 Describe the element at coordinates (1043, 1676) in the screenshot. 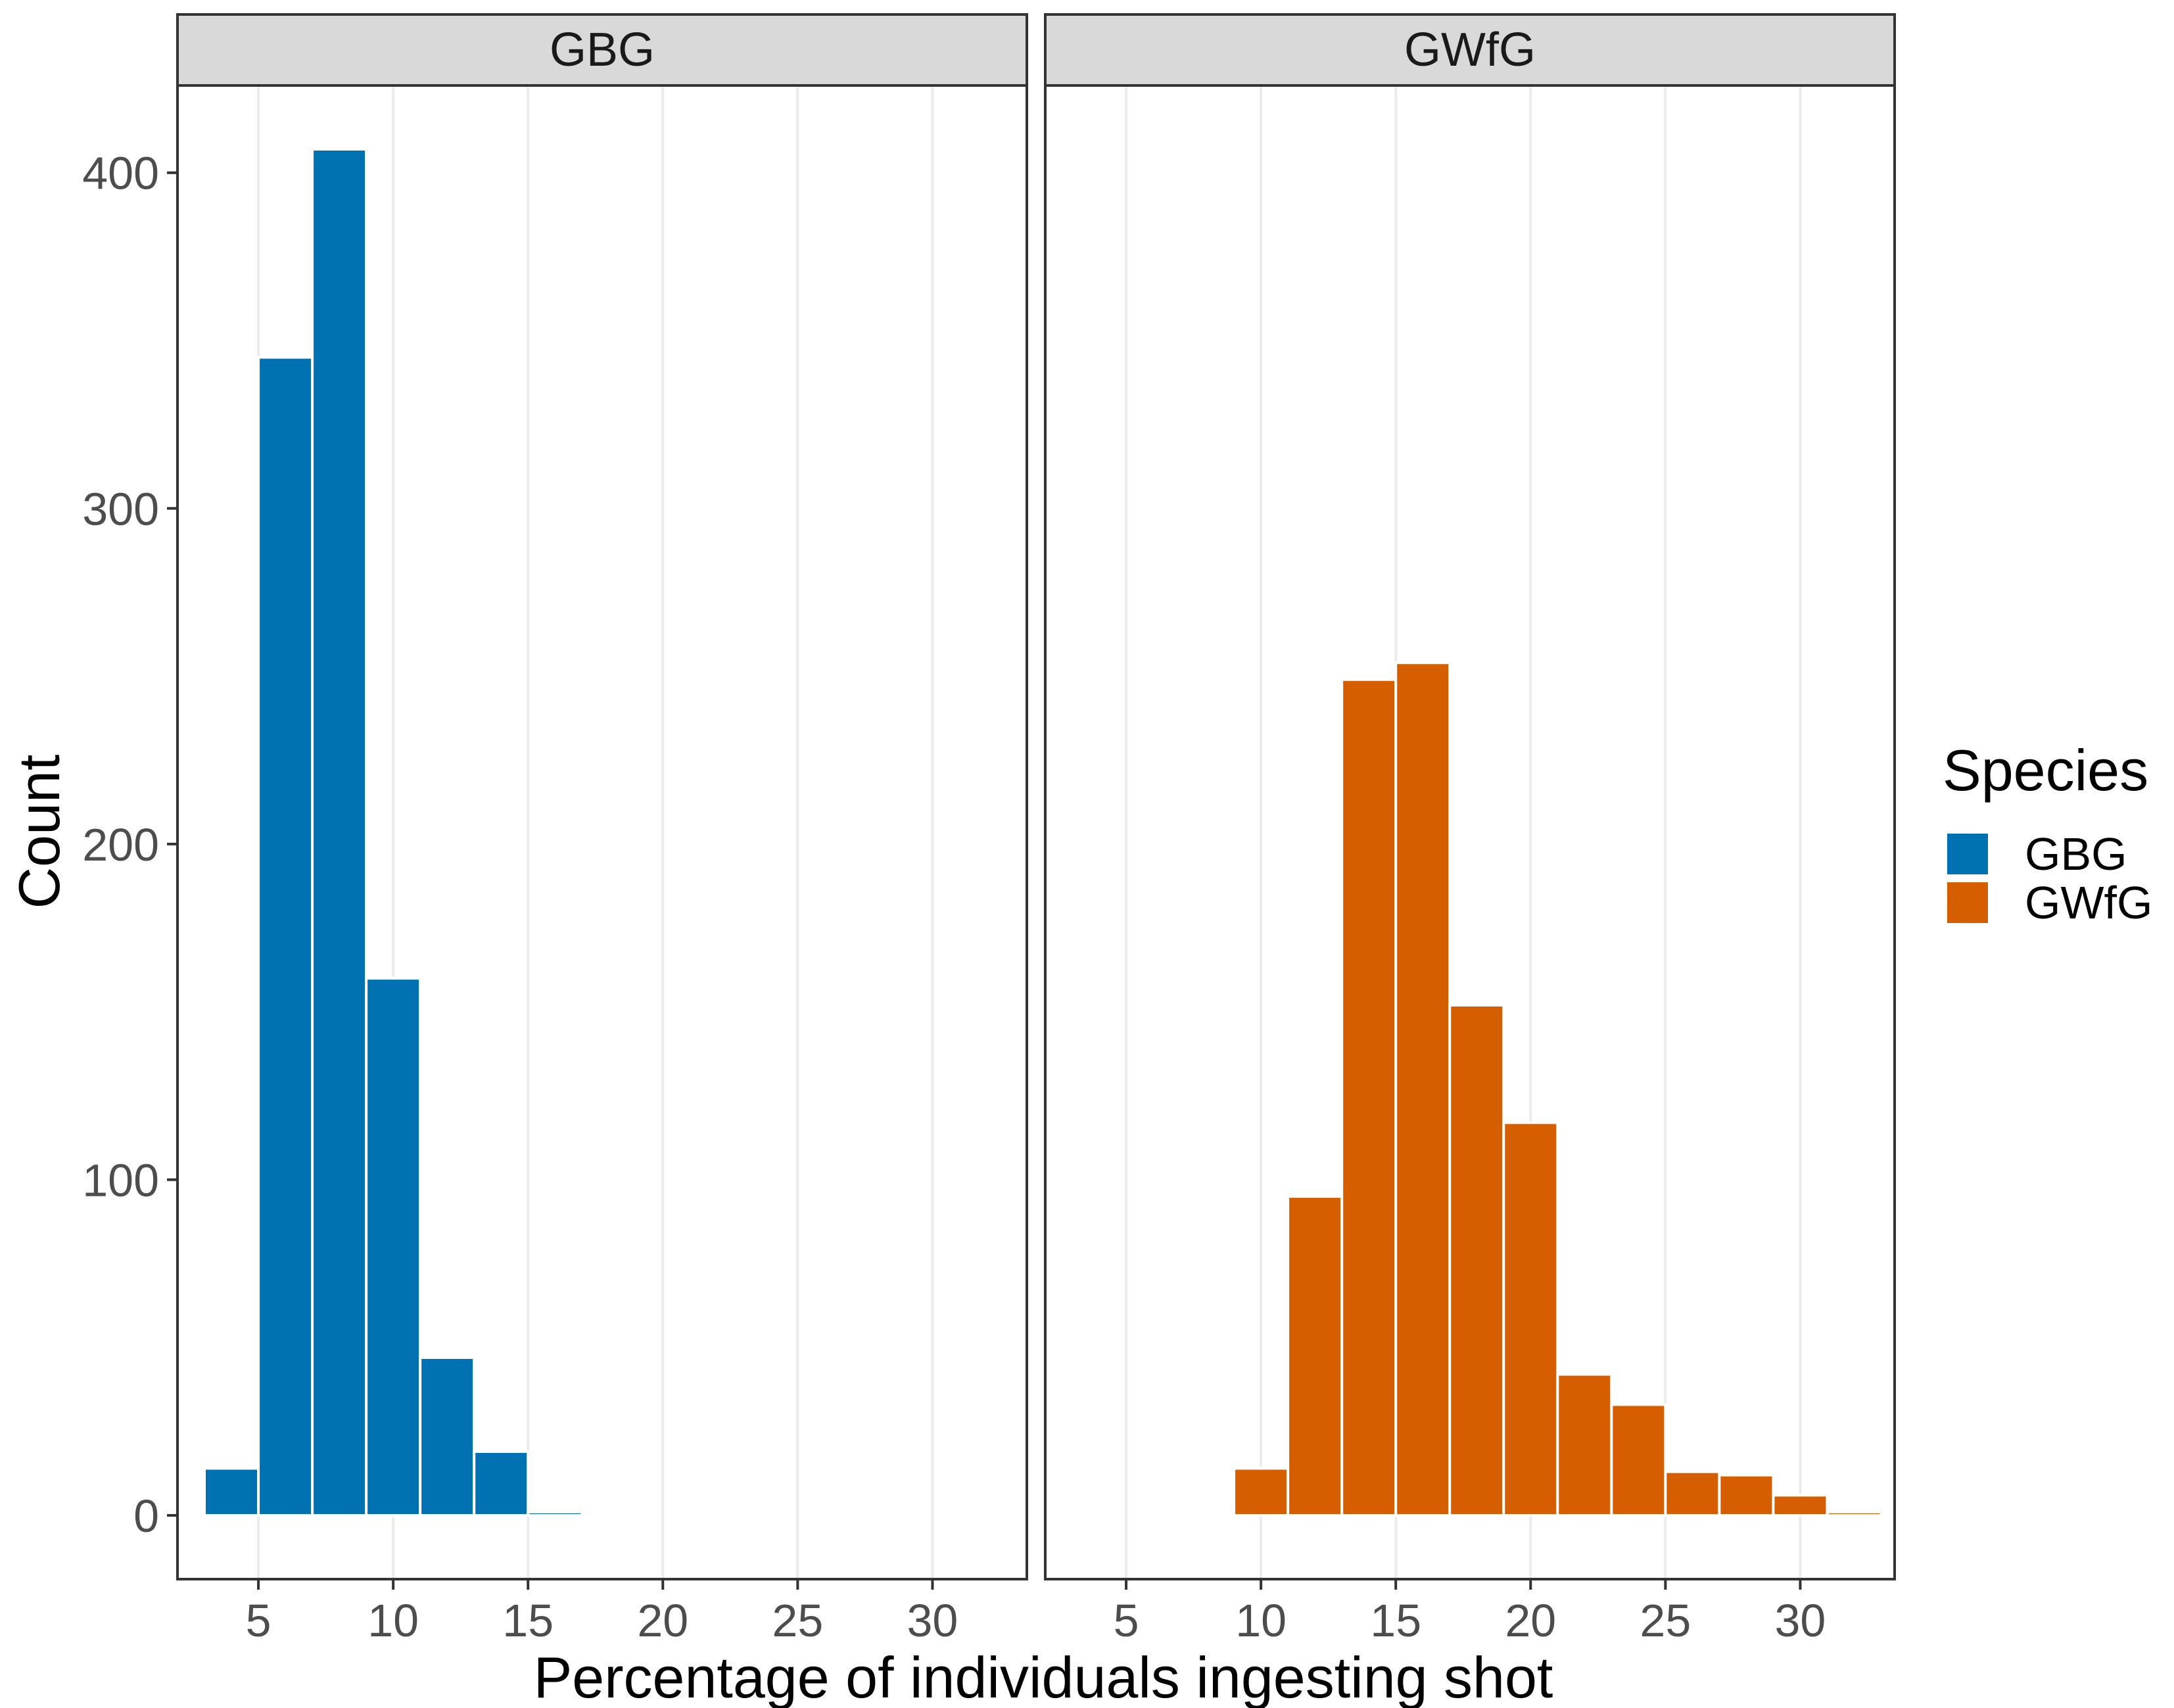

I see `x-axis-title: Percentage of individuals ingesting shot` at that location.